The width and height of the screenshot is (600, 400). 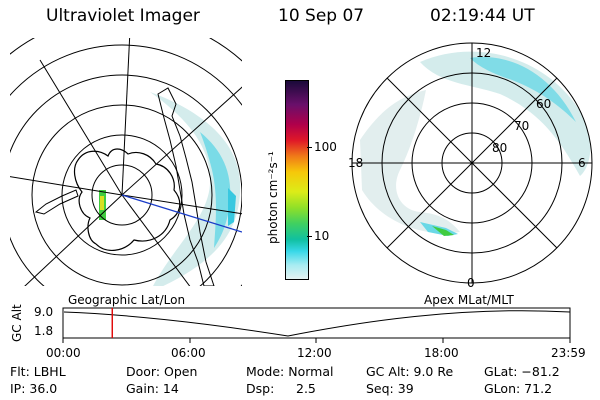 What do you see at coordinates (582, 163) in the screenshot?
I see `mlt-label-6: 6` at bounding box center [582, 163].